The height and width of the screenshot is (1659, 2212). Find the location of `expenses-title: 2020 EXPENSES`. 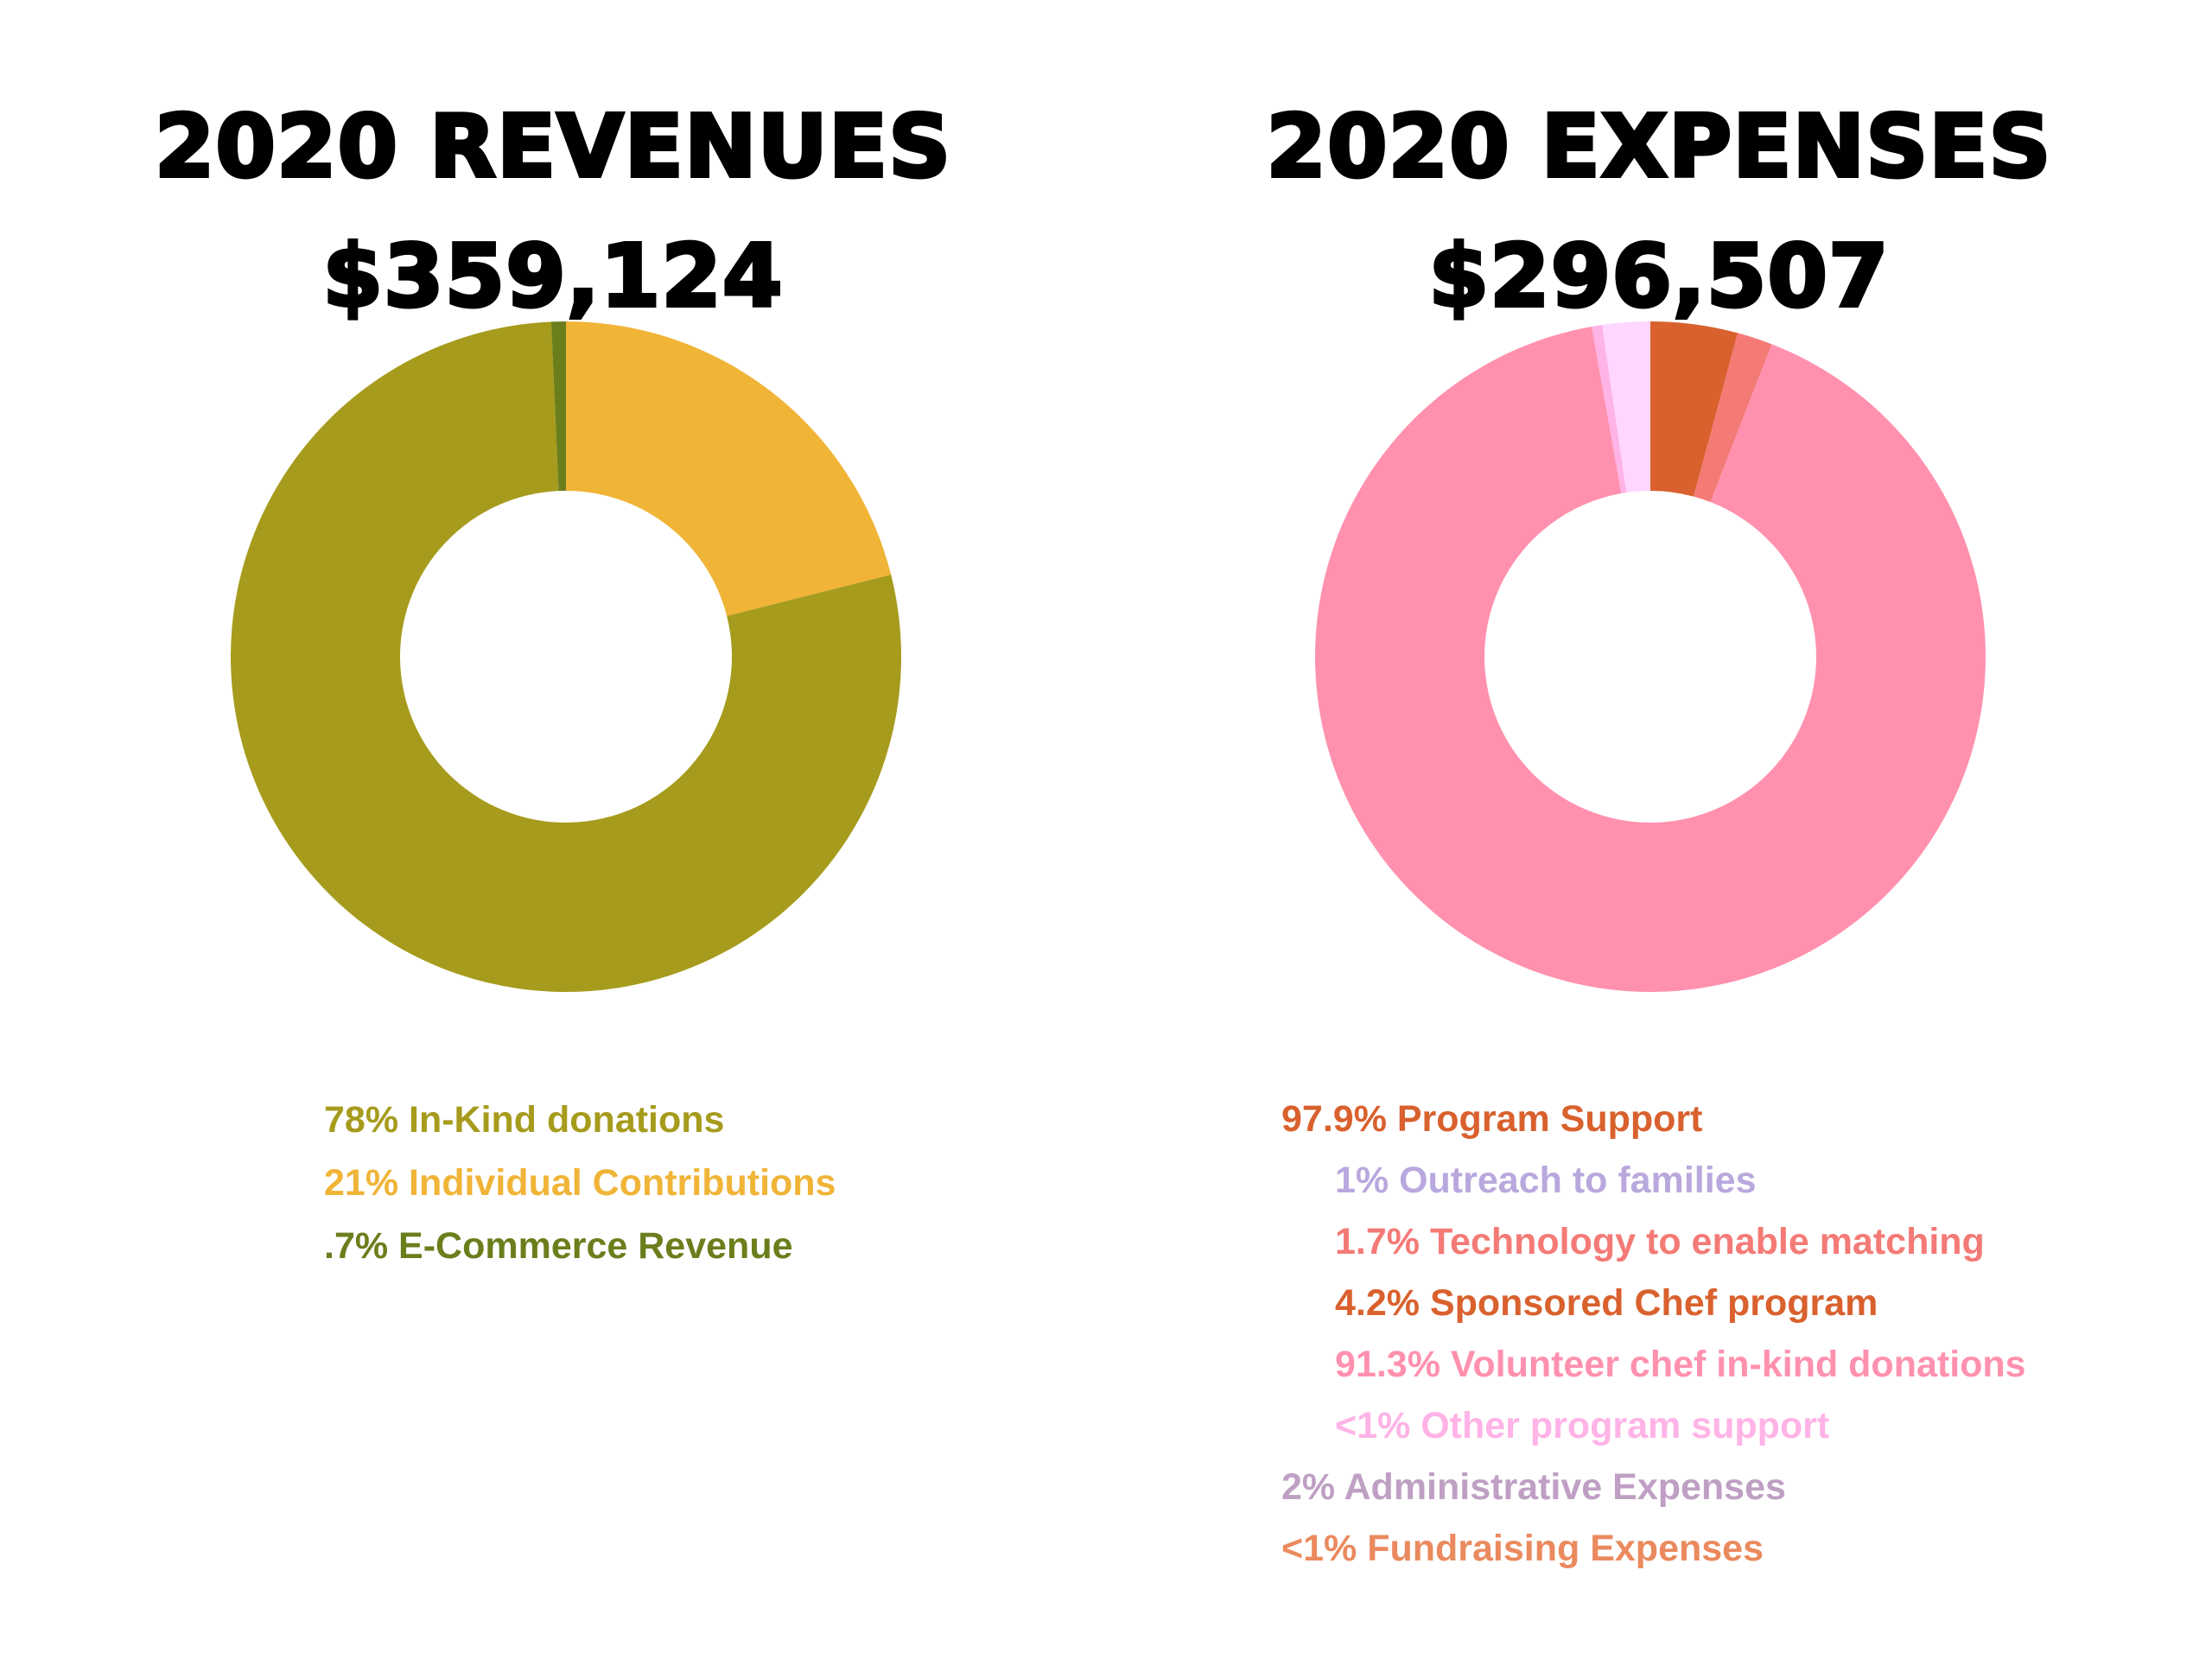

expenses-title: 2020 EXPENSES is located at coordinates (1658, 146).